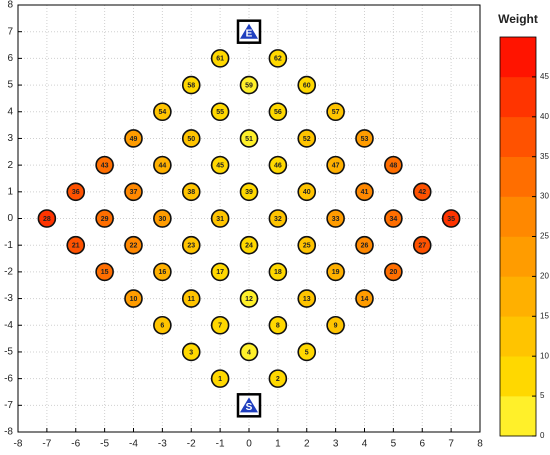  What do you see at coordinates (220, 59) in the screenshot?
I see `node-label: 61` at bounding box center [220, 59].